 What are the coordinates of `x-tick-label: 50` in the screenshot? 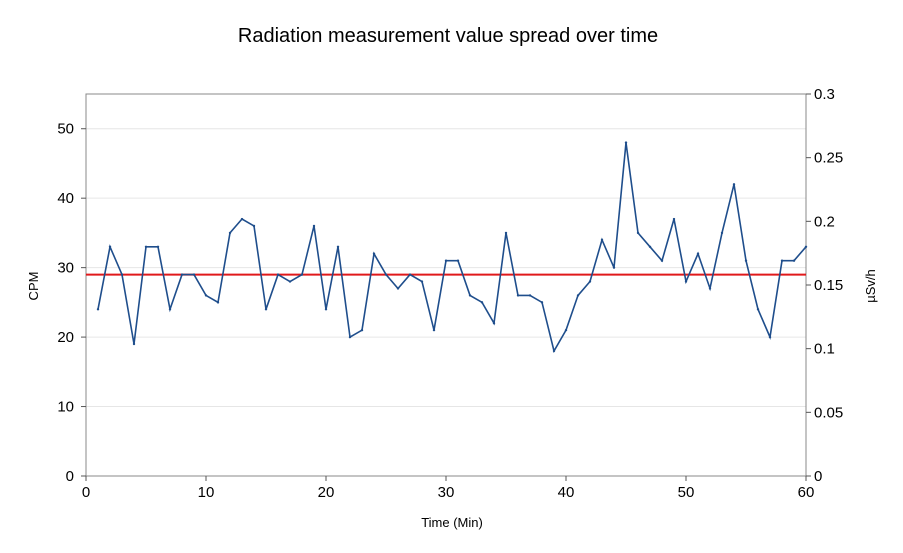 It's located at (686, 492).